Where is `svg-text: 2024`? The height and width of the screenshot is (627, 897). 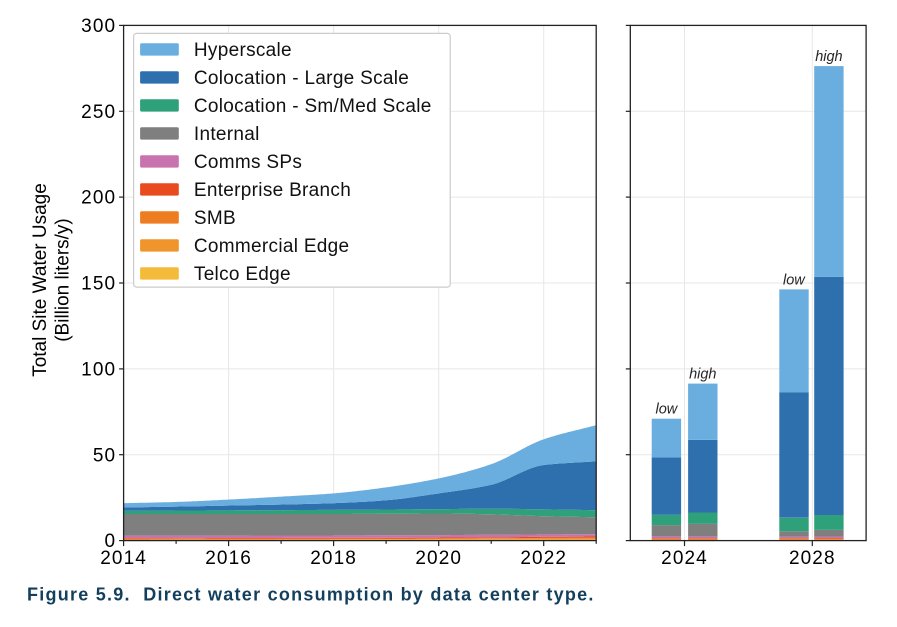 svg-text: 2024 is located at coordinates (684, 558).